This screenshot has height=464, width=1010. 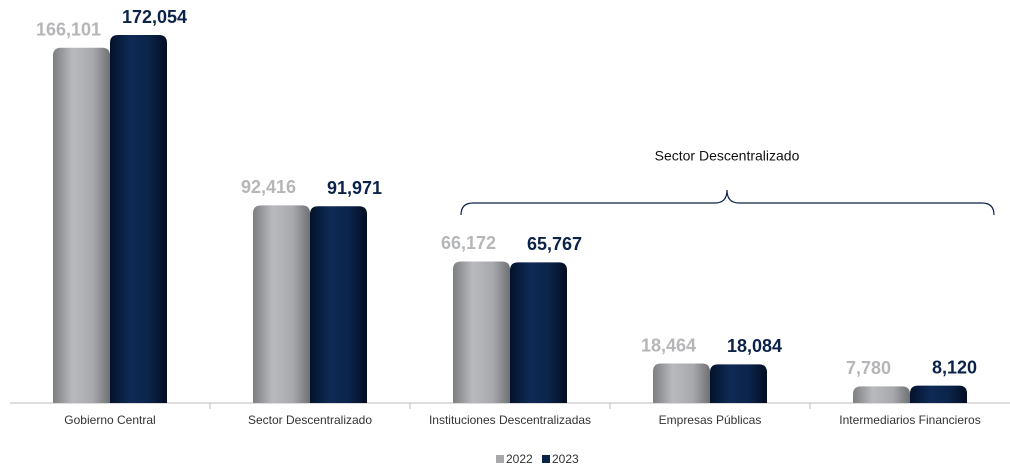 What do you see at coordinates (710, 420) in the screenshot?
I see `x-tick-label: Empresas Públicas` at bounding box center [710, 420].